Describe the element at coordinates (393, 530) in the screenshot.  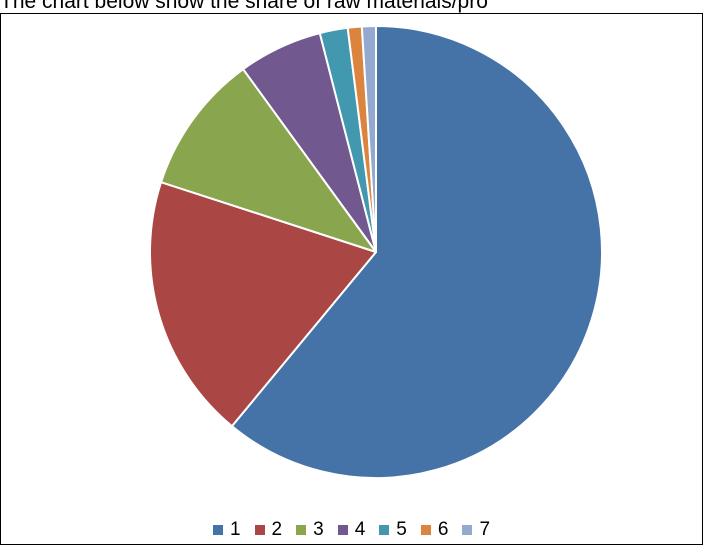
I see `legend-item-5: 5` at that location.